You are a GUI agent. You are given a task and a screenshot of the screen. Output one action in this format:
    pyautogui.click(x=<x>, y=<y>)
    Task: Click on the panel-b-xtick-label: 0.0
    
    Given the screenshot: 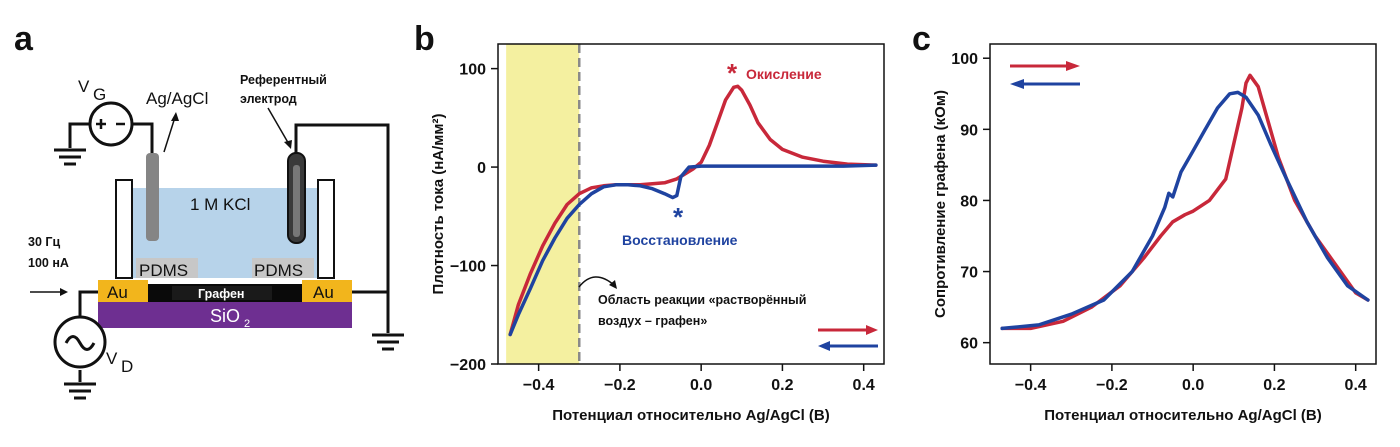 What is the action you would take?
    pyautogui.click(x=701, y=385)
    